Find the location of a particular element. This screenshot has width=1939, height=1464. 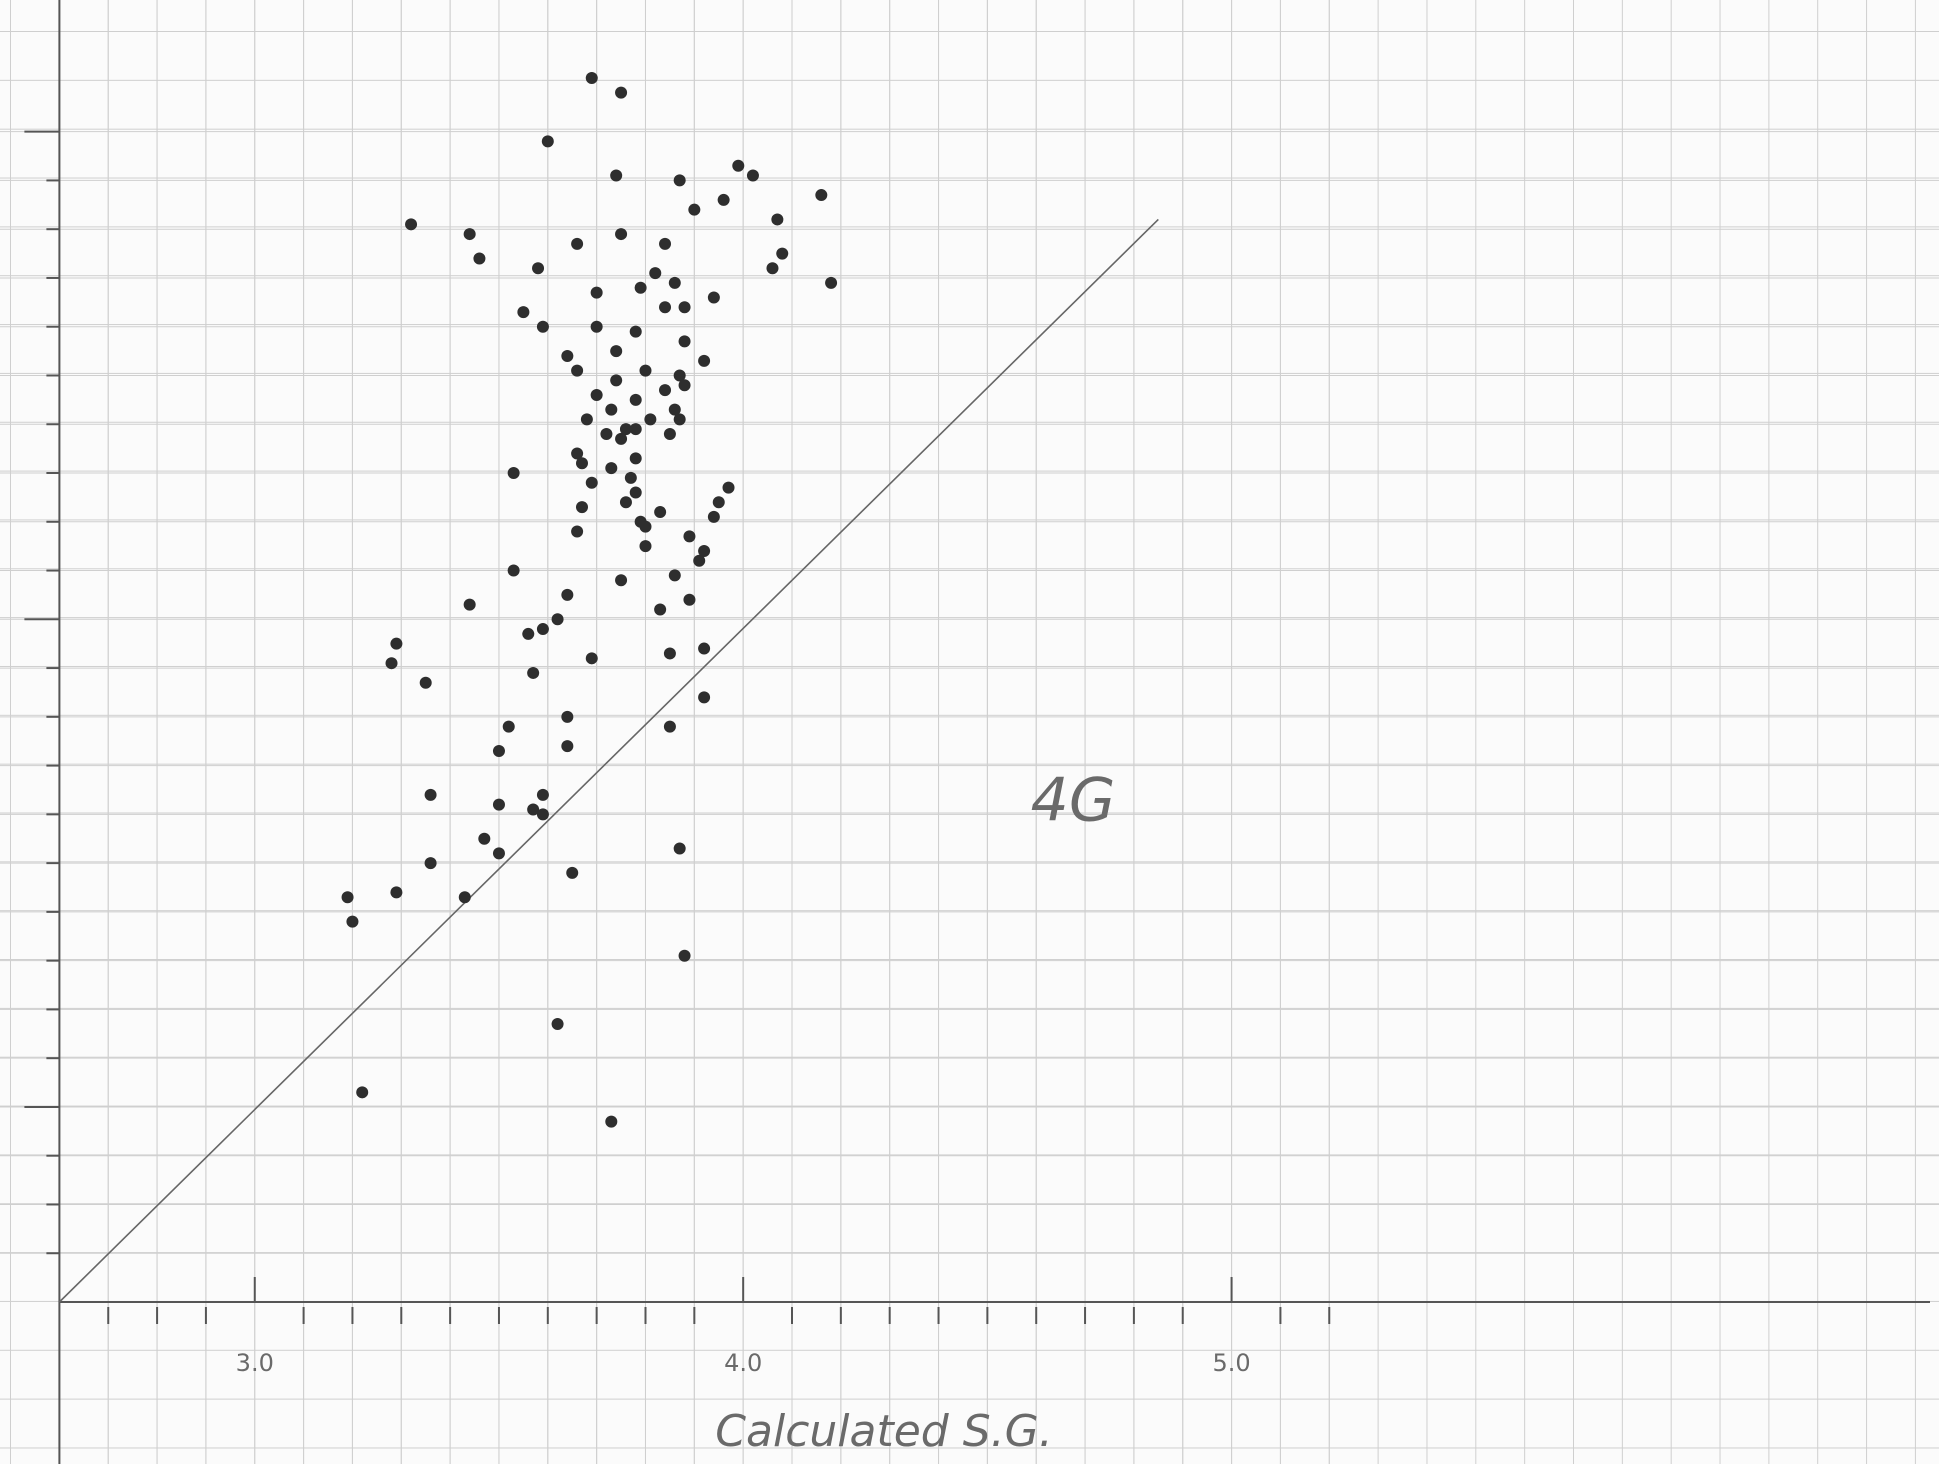

x-axis-label: Calculated S.G. is located at coordinates (883, 1431).